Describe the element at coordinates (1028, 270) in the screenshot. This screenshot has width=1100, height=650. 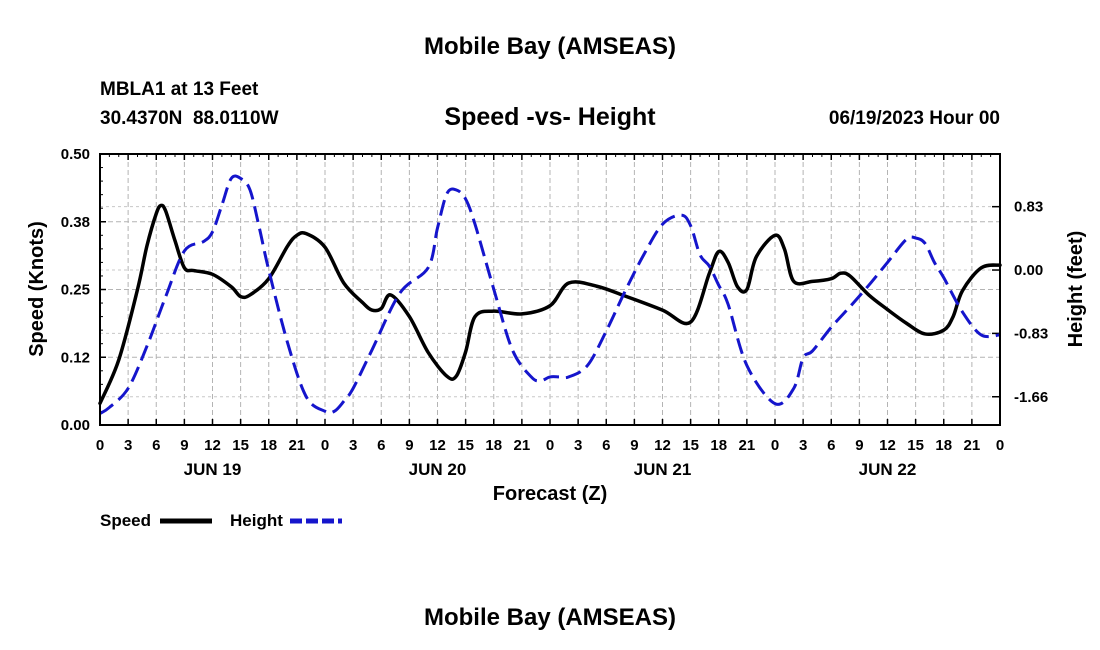
I see `y2-tick-label: 0.00` at that location.